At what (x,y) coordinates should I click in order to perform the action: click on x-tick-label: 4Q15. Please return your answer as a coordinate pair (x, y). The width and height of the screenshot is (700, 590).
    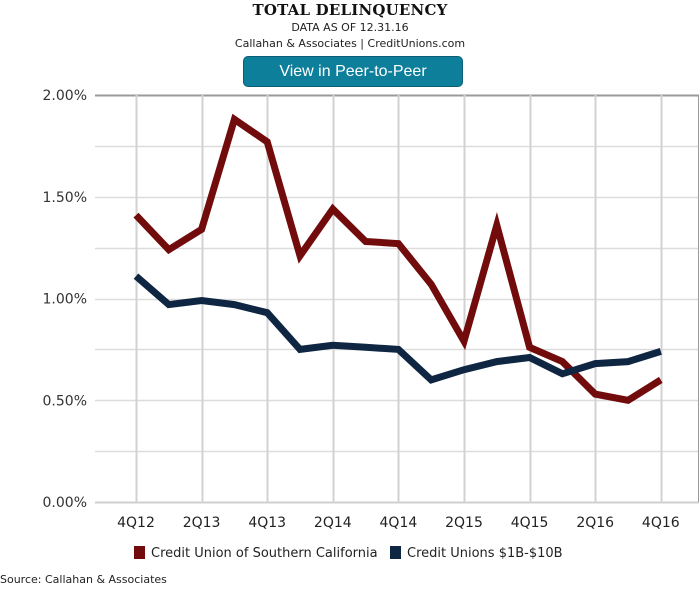
    Looking at the image, I should click on (530, 523).